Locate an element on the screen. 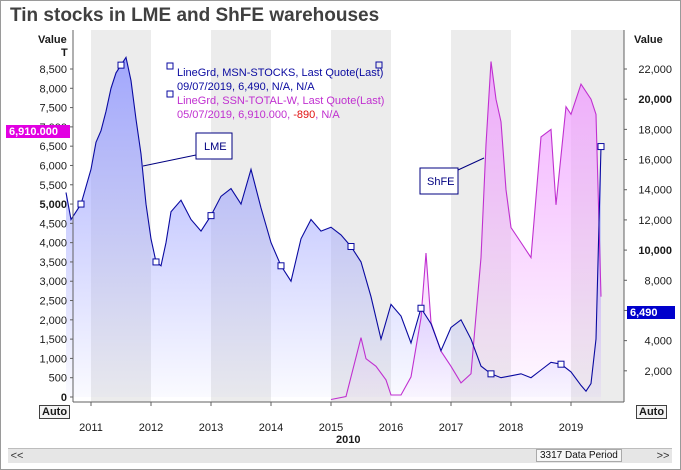 Image resolution: width=681 pixels, height=470 pixels. left-tick-label: 1,000 is located at coordinates (53, 359).